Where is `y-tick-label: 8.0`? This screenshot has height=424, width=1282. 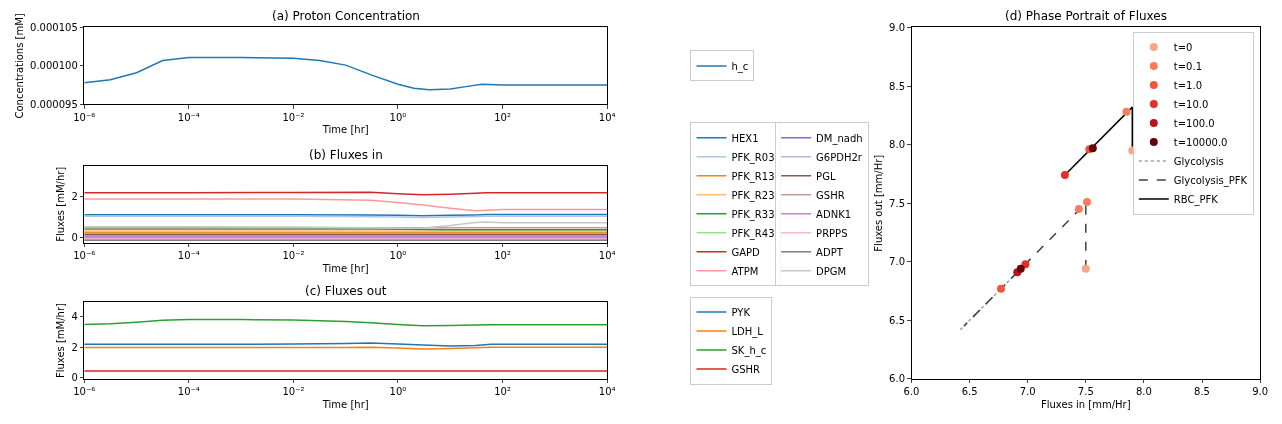
y-tick-label: 8.0 is located at coordinates (897, 145).